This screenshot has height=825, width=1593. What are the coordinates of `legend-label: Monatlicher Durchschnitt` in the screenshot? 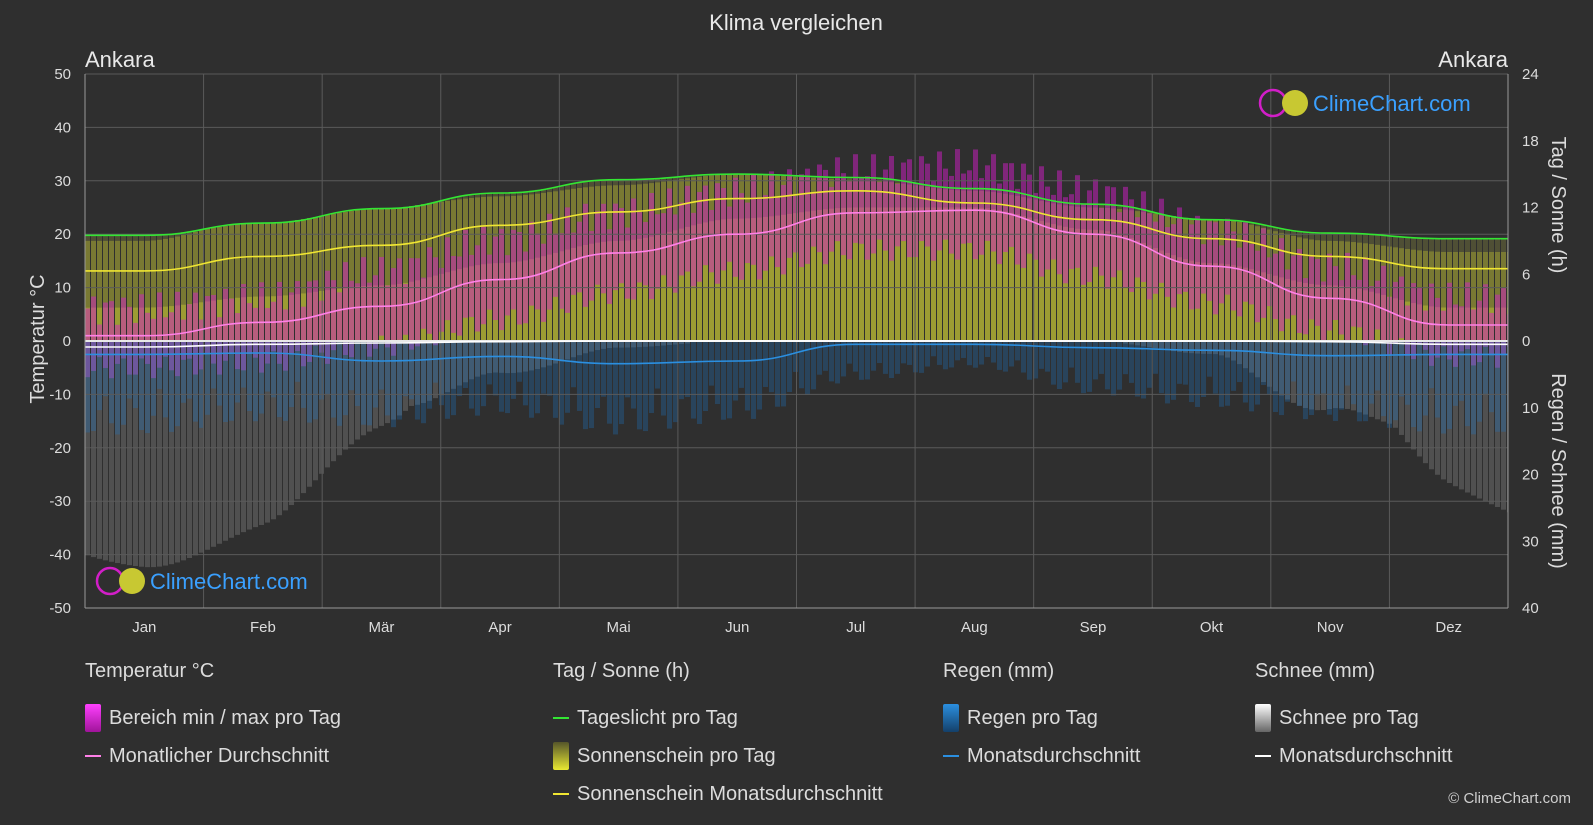 It's located at (219, 755).